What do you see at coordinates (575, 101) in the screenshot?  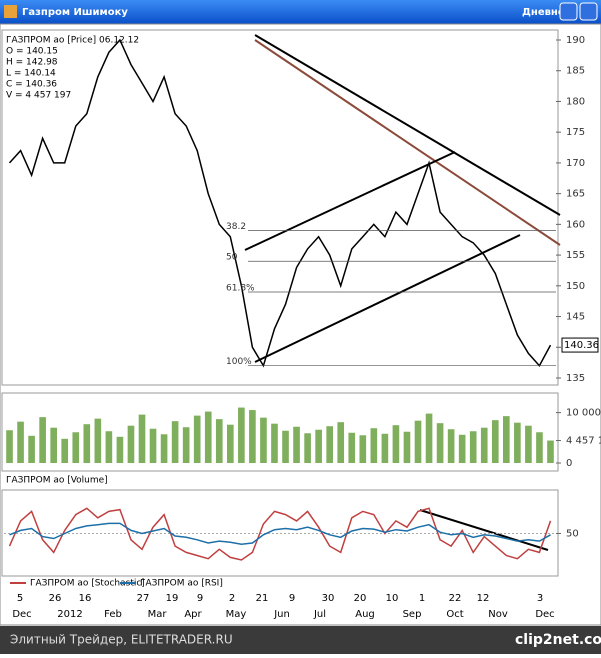 I see `y-tick-label: 180` at bounding box center [575, 101].